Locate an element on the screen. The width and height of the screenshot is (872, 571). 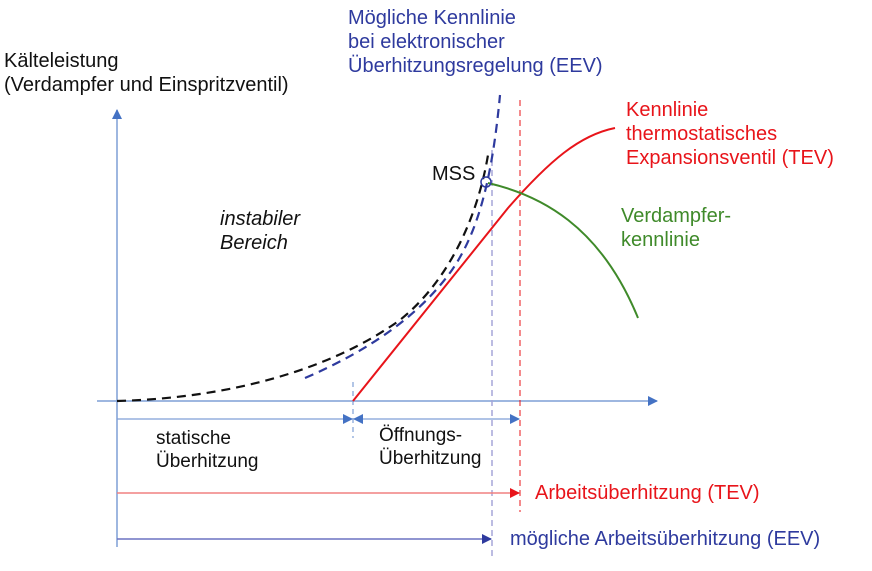
opening-superheat-label-line1: Öffnungs- is located at coordinates (421, 435).